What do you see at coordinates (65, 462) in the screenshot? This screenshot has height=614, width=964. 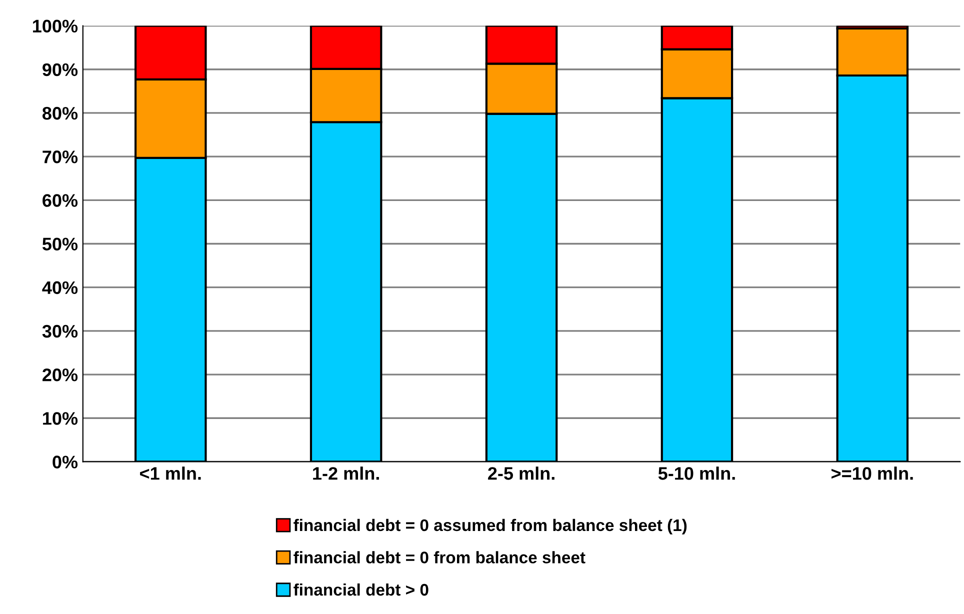 I see `y-tick-label: 0%` at bounding box center [65, 462].